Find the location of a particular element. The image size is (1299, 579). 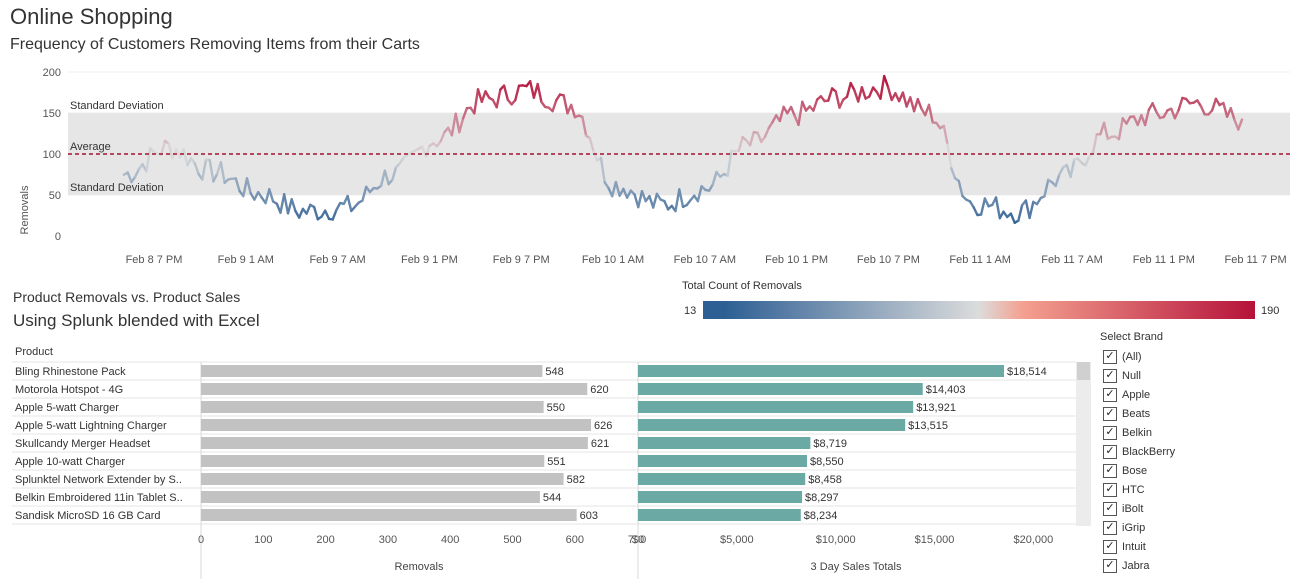

brand-option-label: HTC is located at coordinates (1133, 489).